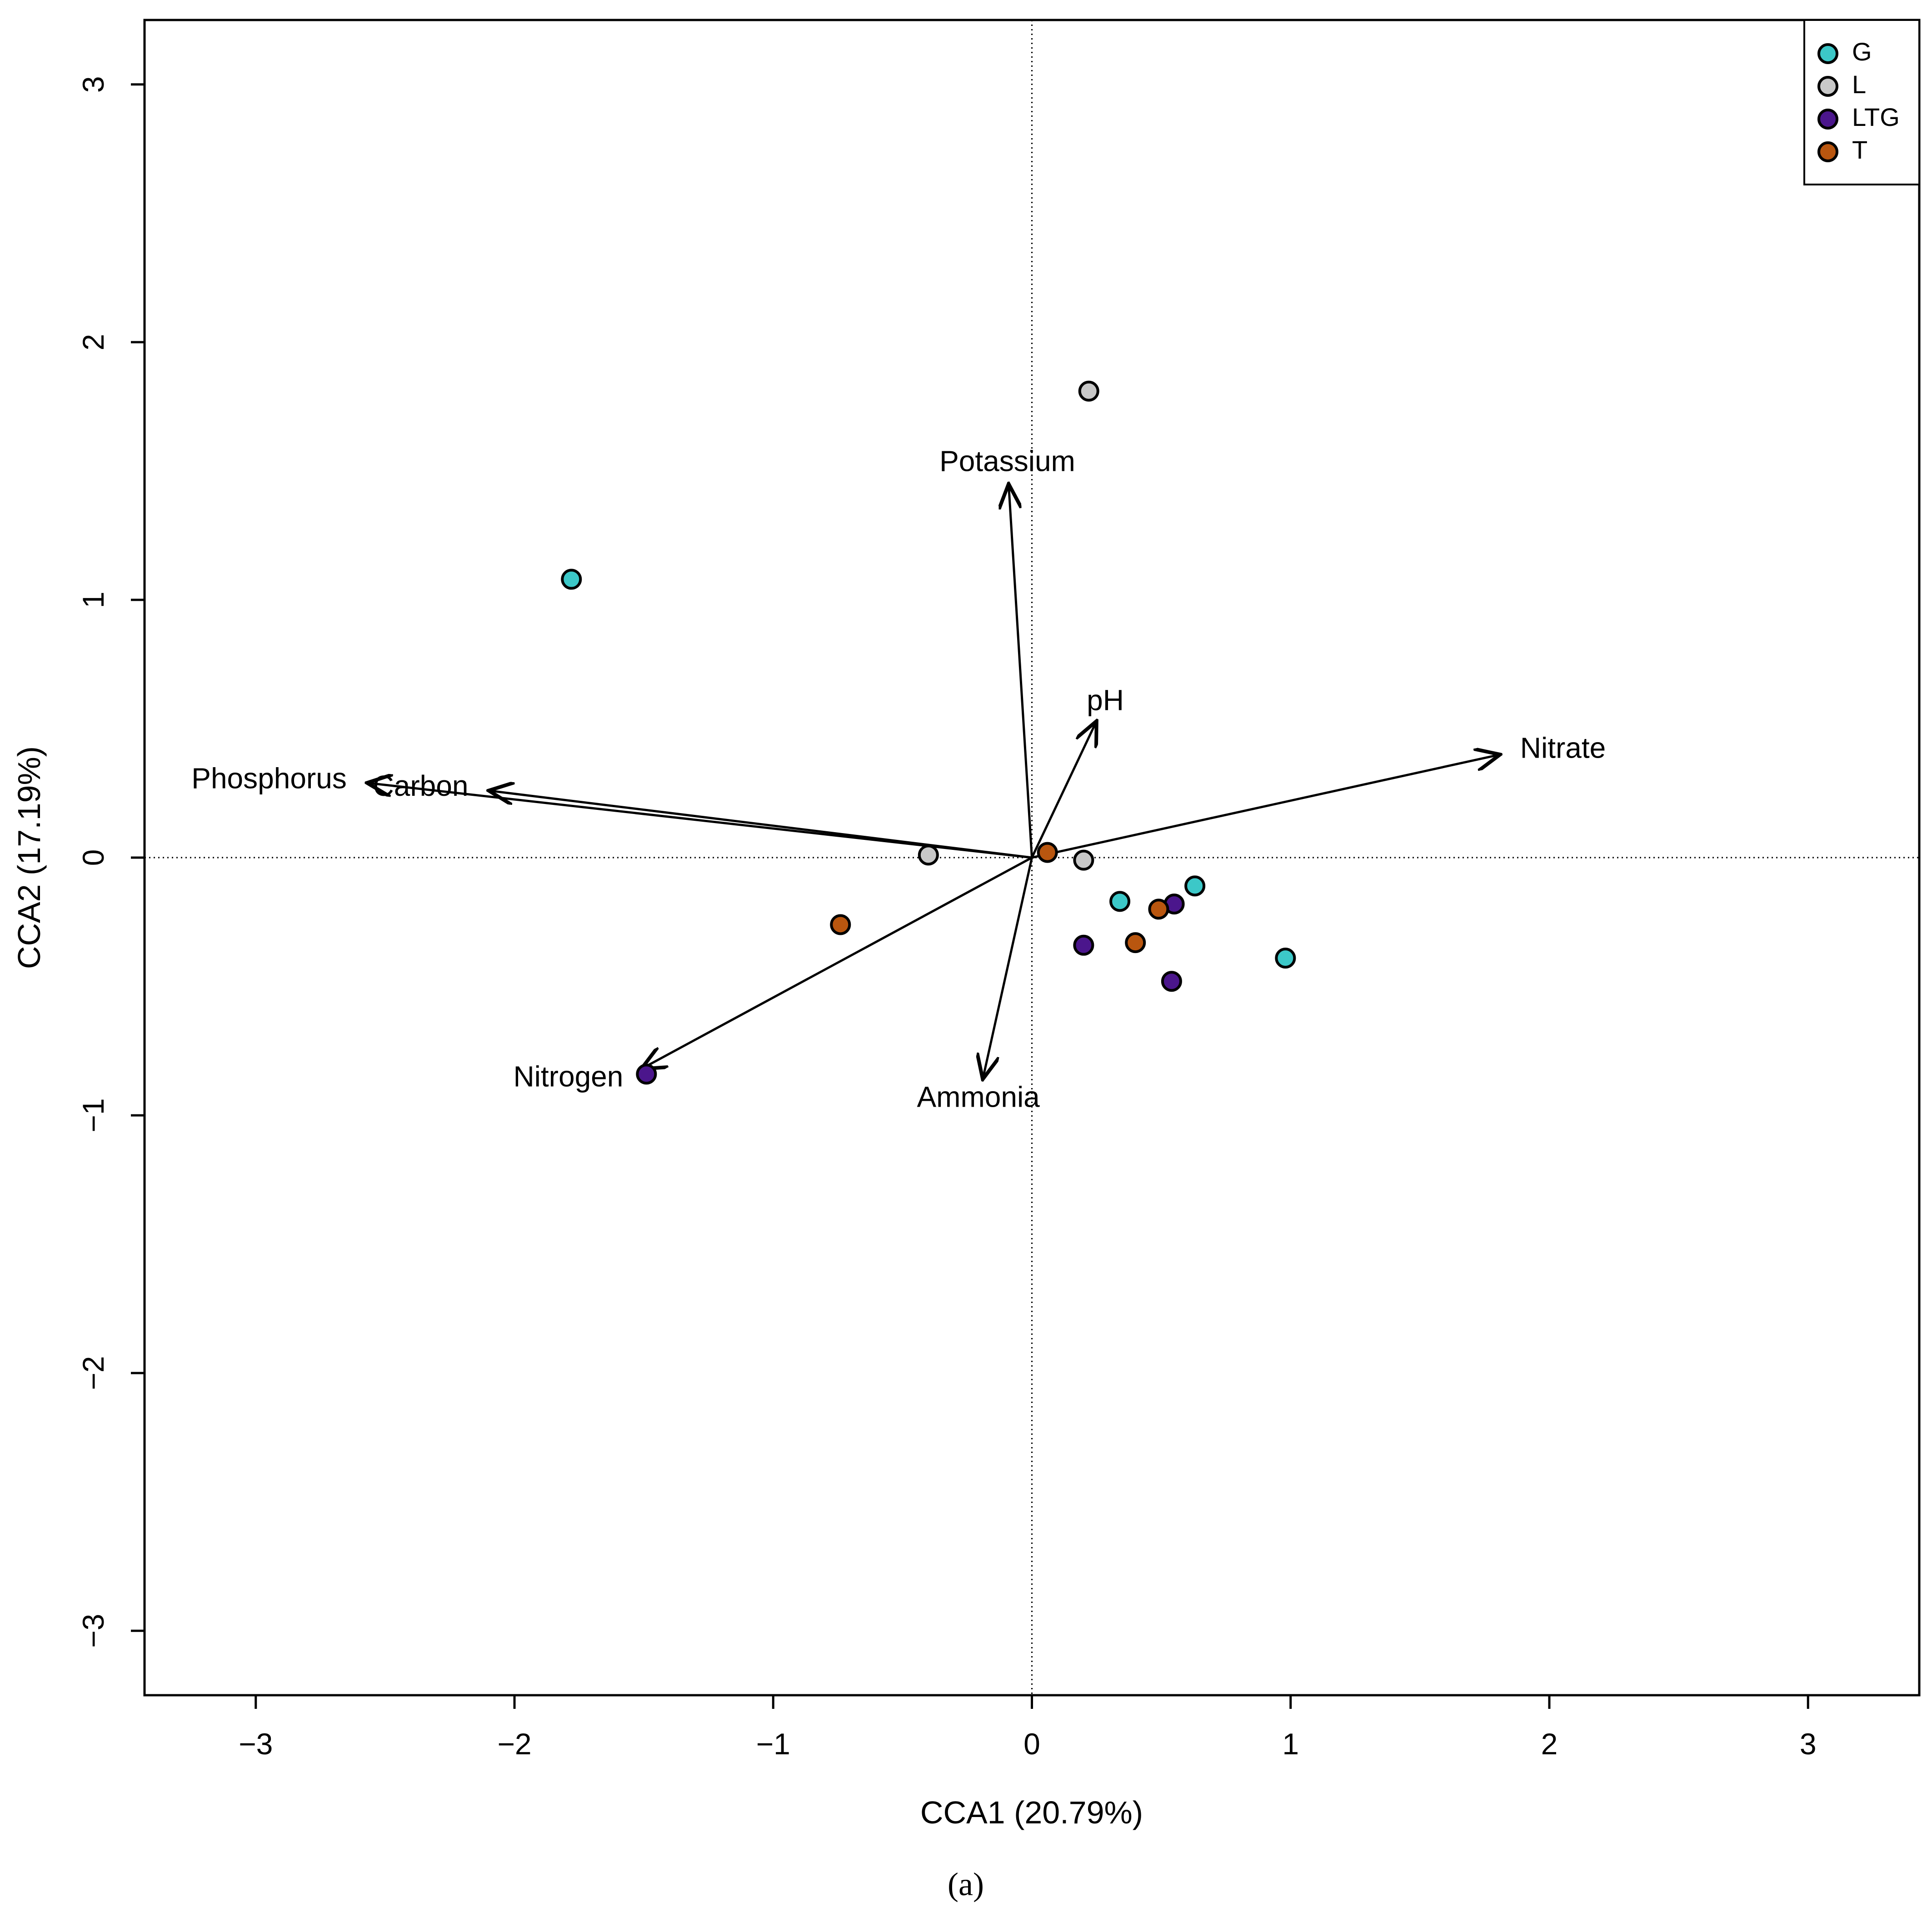 This screenshot has width=1932, height=1932. I want to click on x-axis-title: CCA1 (20.79%), so click(1031, 1812).